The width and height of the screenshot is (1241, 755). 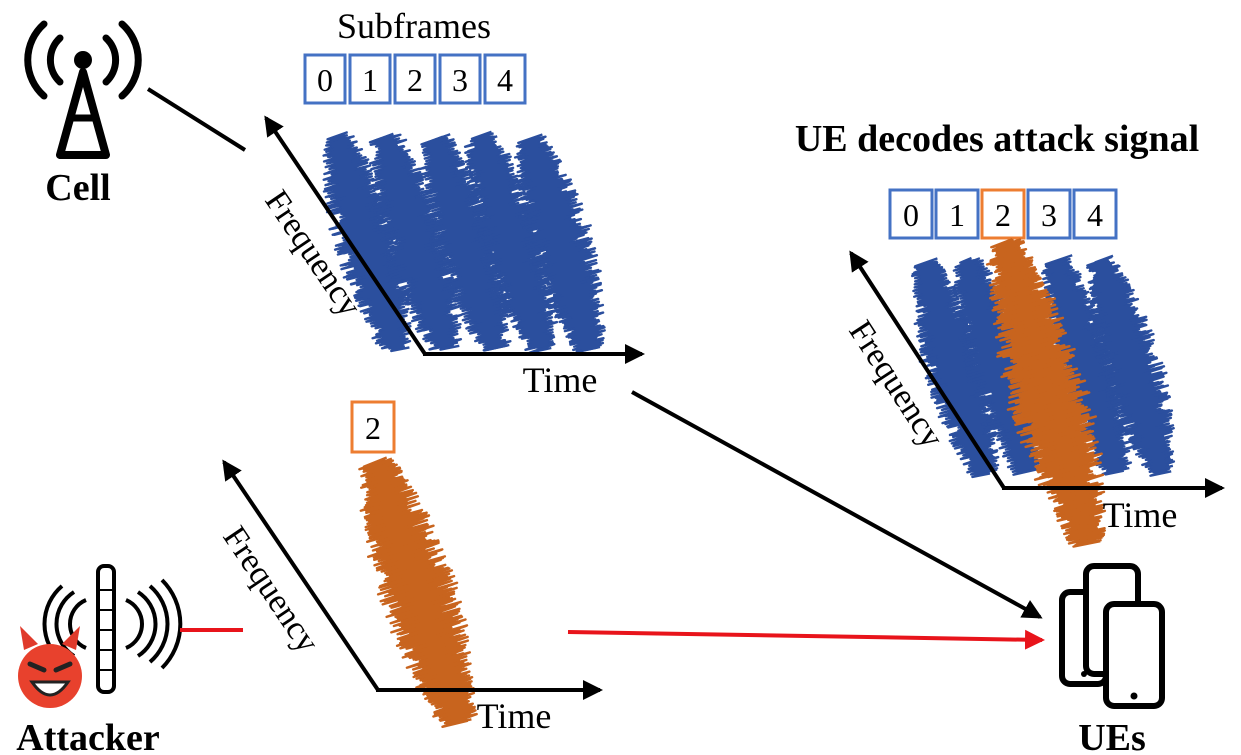 What do you see at coordinates (77, 188) in the screenshot?
I see `cell-label: Cell` at bounding box center [77, 188].